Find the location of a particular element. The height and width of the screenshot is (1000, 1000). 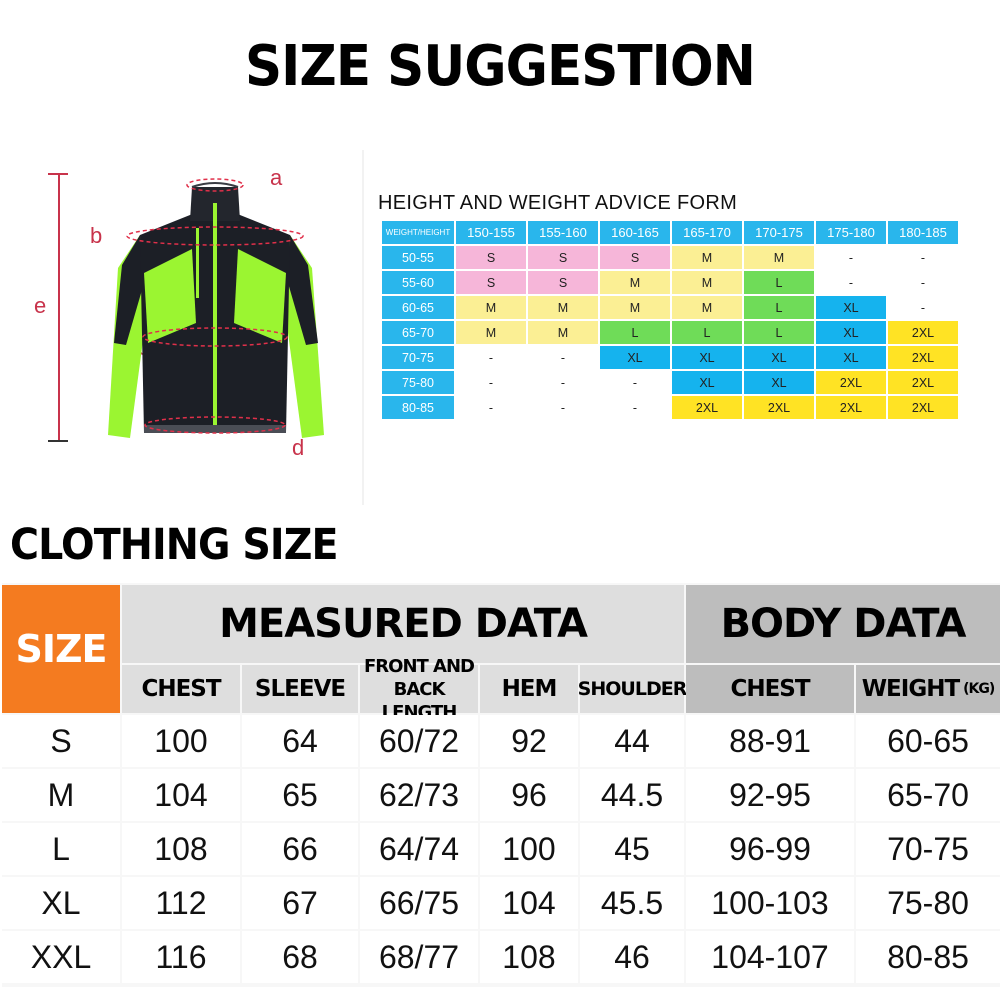

shoulder-cell: 45 is located at coordinates (632, 849).